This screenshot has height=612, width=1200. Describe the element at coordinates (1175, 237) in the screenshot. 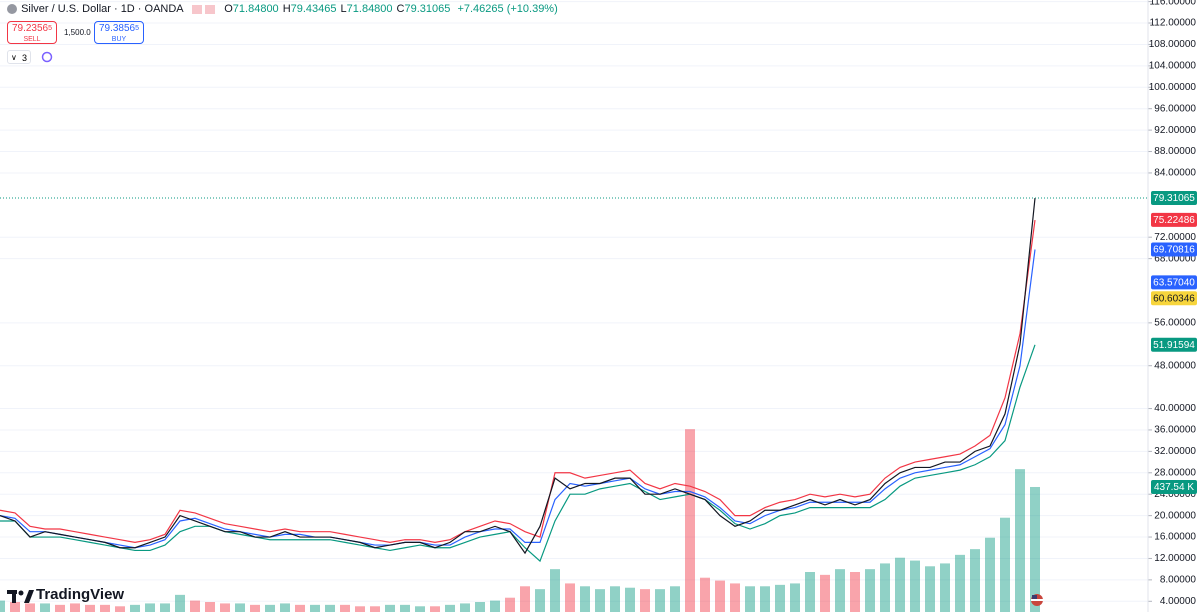

I see `y-tick-label: 72.00000` at that location.